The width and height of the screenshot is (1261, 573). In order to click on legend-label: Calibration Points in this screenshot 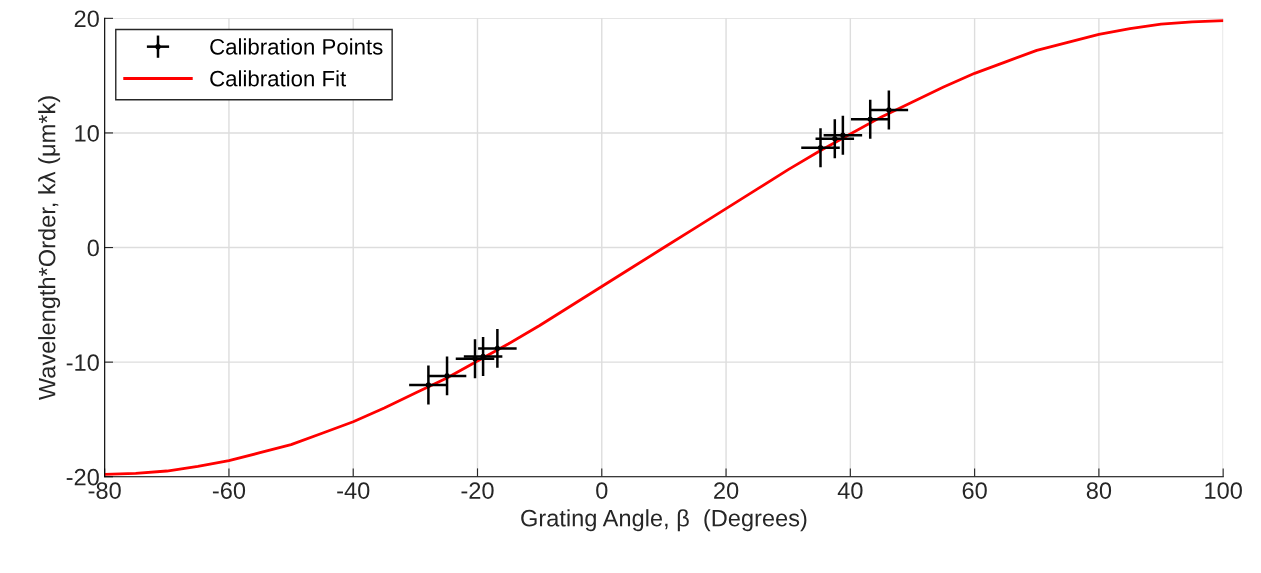, I will do `click(296, 46)`.